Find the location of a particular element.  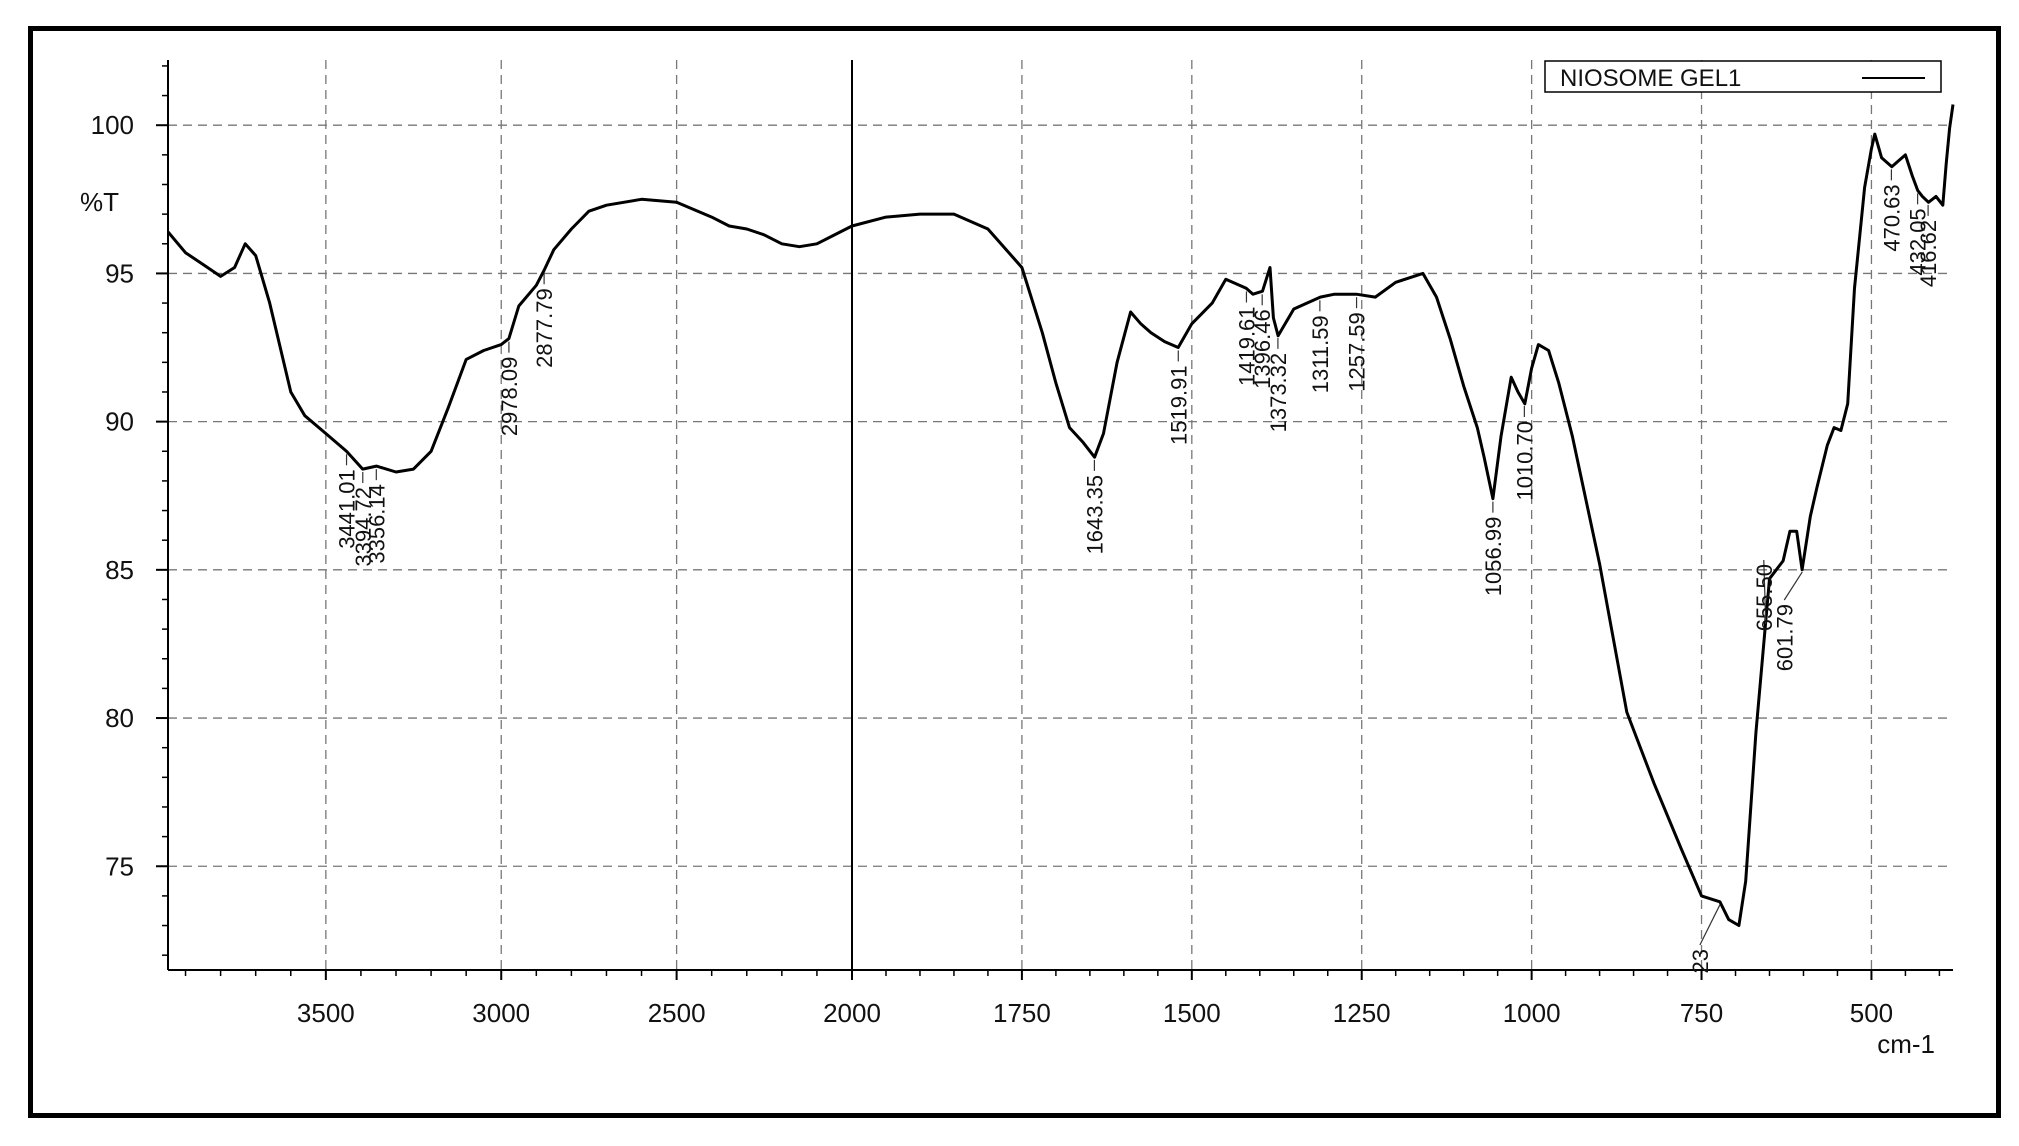

peak-label: 1010.70 is located at coordinates (1524, 461).